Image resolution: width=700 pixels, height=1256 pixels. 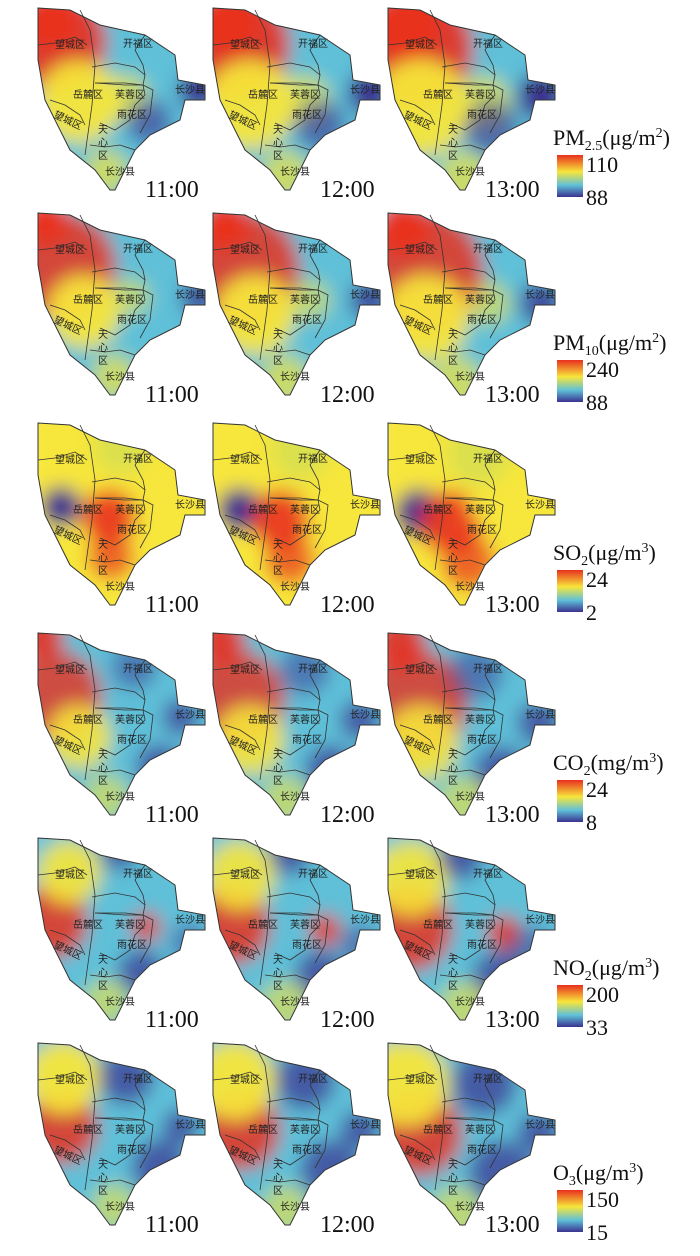 I want to click on time-label: 12:00, so click(x=347, y=1020).